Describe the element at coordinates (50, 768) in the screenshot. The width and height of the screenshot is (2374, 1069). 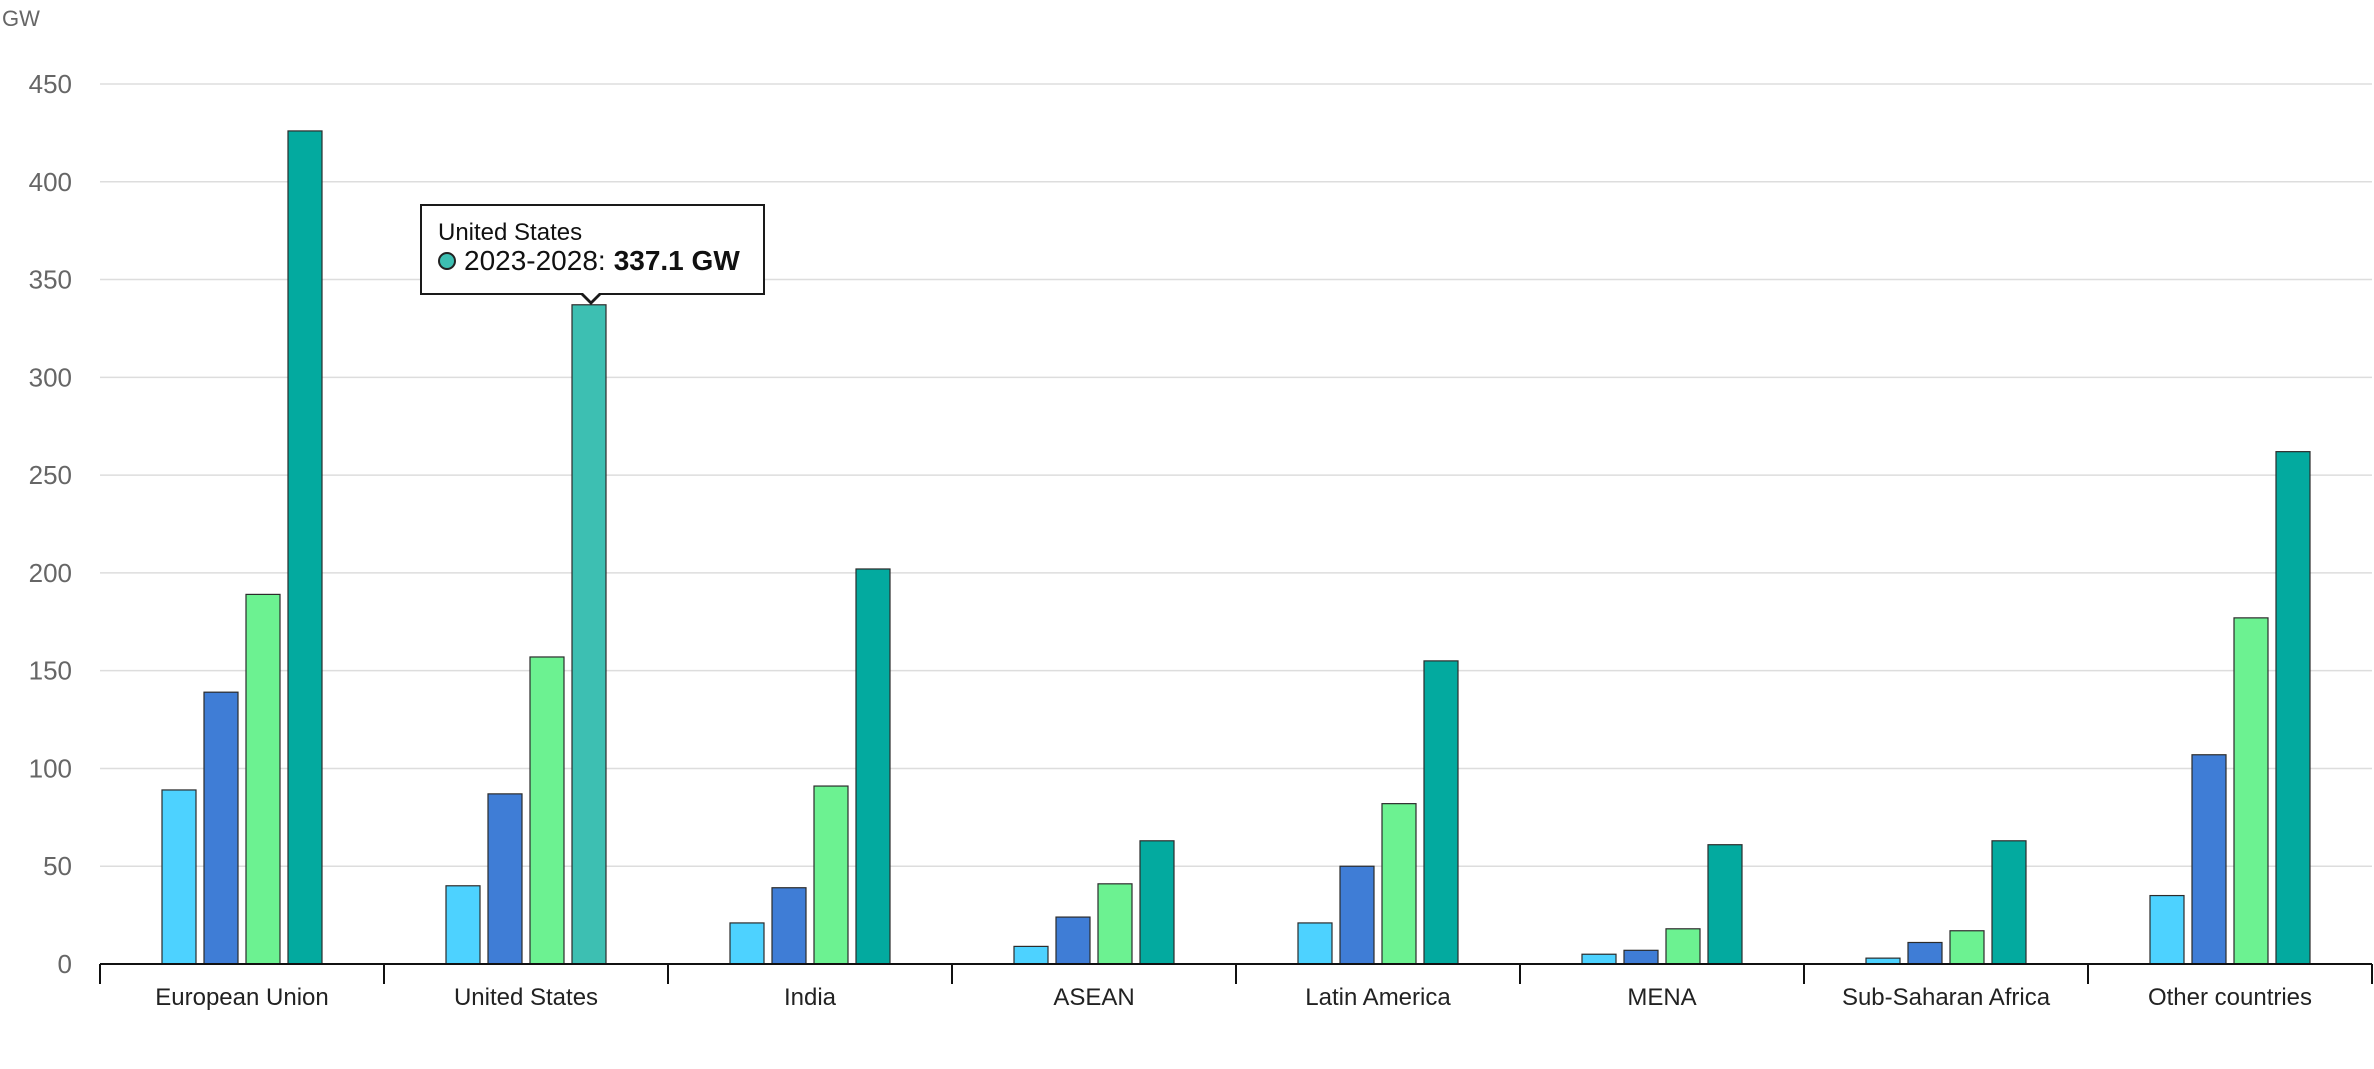
I see `y-tick-label: 100` at that location.